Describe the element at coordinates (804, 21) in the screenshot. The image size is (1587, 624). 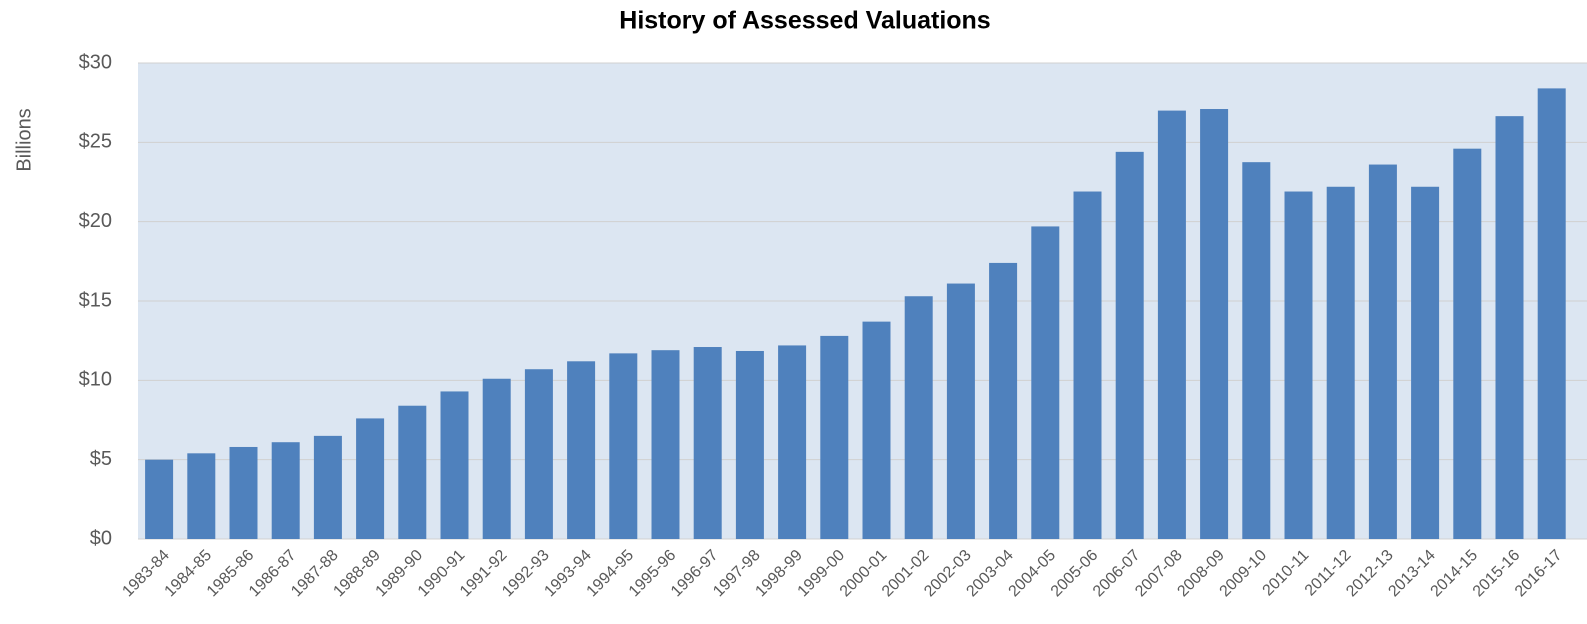
I see `chart-title: History of Assessed Valuations` at that location.